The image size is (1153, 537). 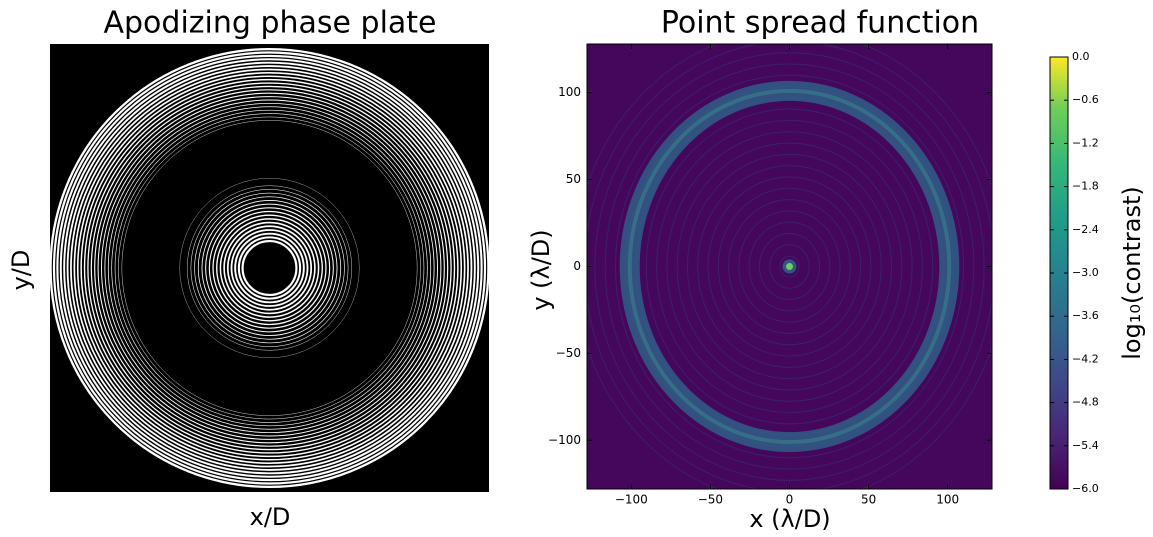 I want to click on y-tick-label: 50, so click(x=573, y=179).